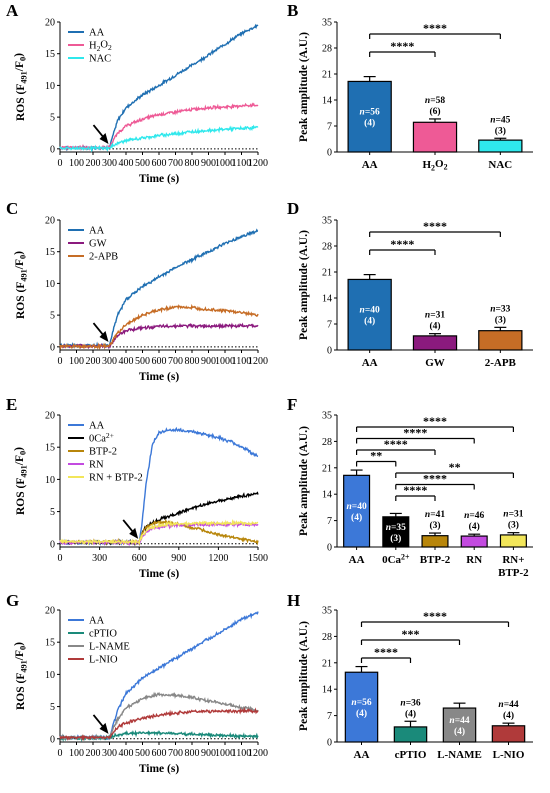 The width and height of the screenshot is (550, 793). What do you see at coordinates (304, 285) in the screenshot?
I see `y-axis-title-group: Peak amplitude (A.U.)` at bounding box center [304, 285].